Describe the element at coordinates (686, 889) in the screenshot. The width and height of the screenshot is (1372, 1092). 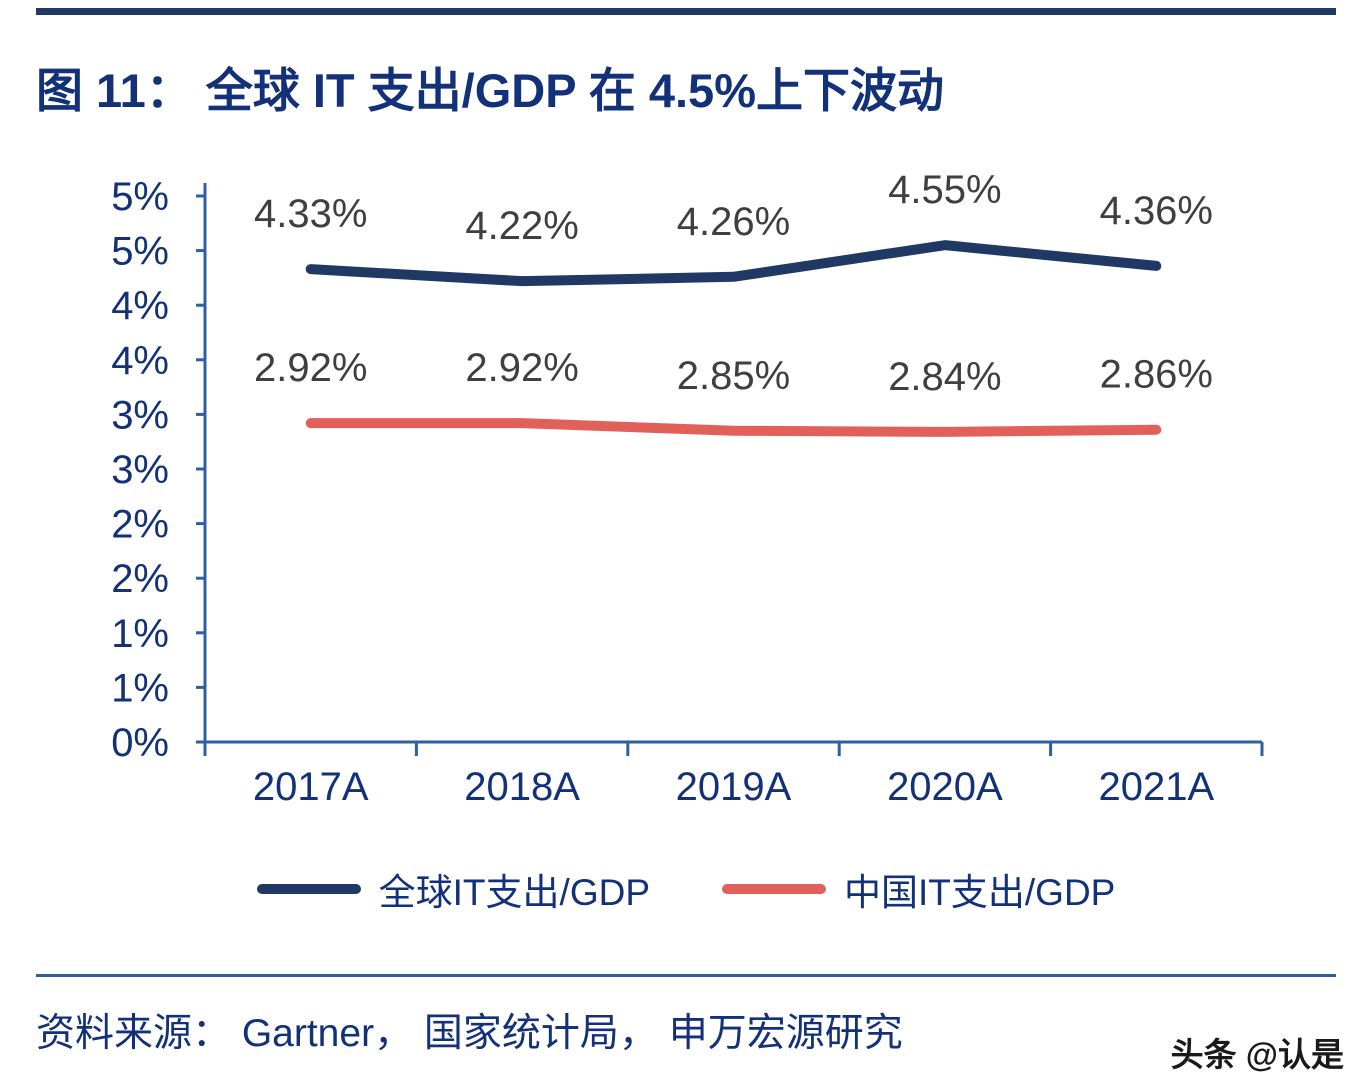
I see `chart-legend: 全球IT支出/GDP 中国IT支出/GDP` at that location.